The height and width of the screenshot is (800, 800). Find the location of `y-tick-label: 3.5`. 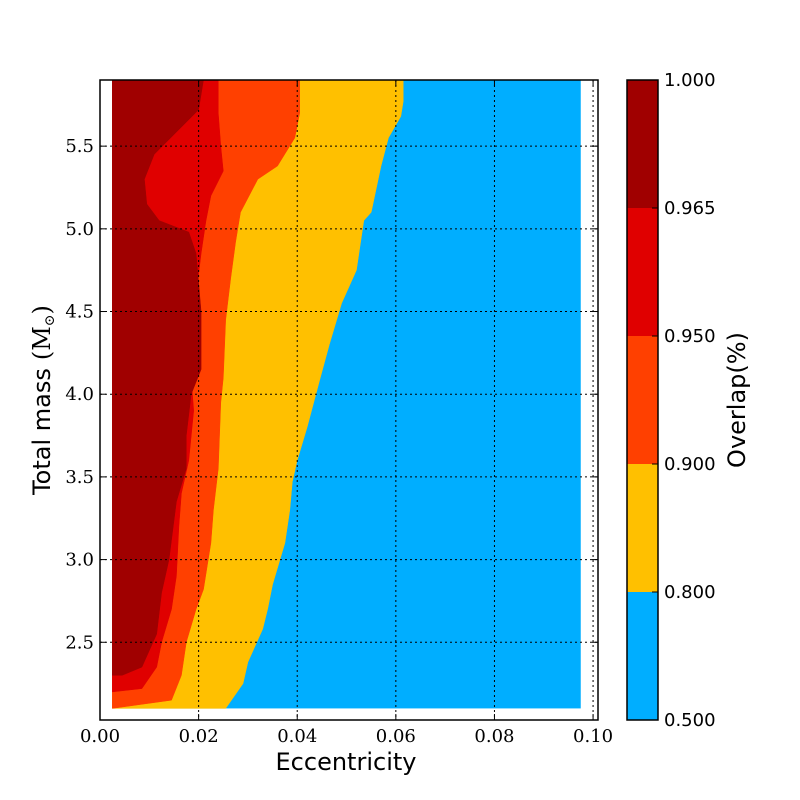

y-tick-label: 3.5 is located at coordinates (79, 477).